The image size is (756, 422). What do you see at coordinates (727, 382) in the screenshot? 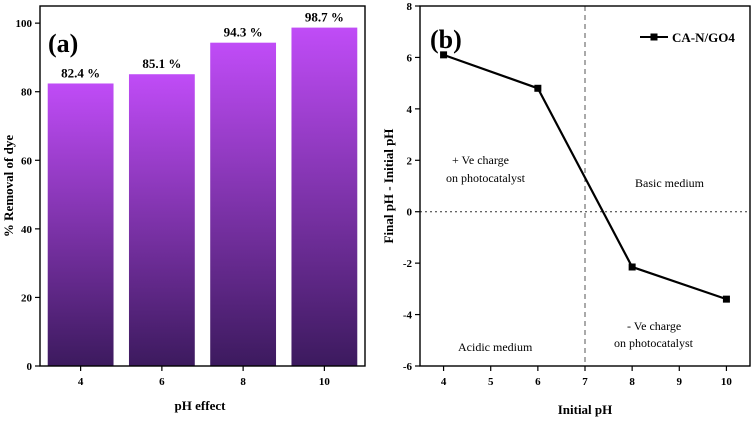
I see `x-tick-label-b-10: 10` at bounding box center [727, 382].